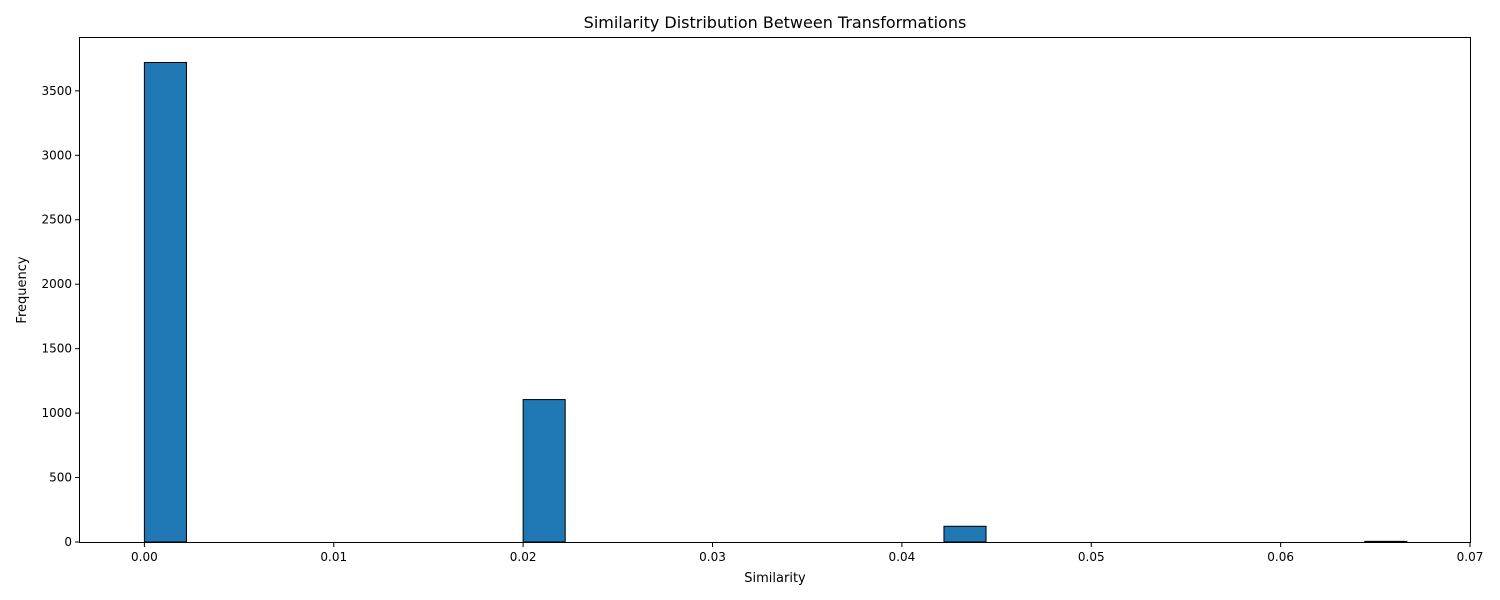  Describe the element at coordinates (902, 557) in the screenshot. I see `x-tick-label: 0.04` at that location.